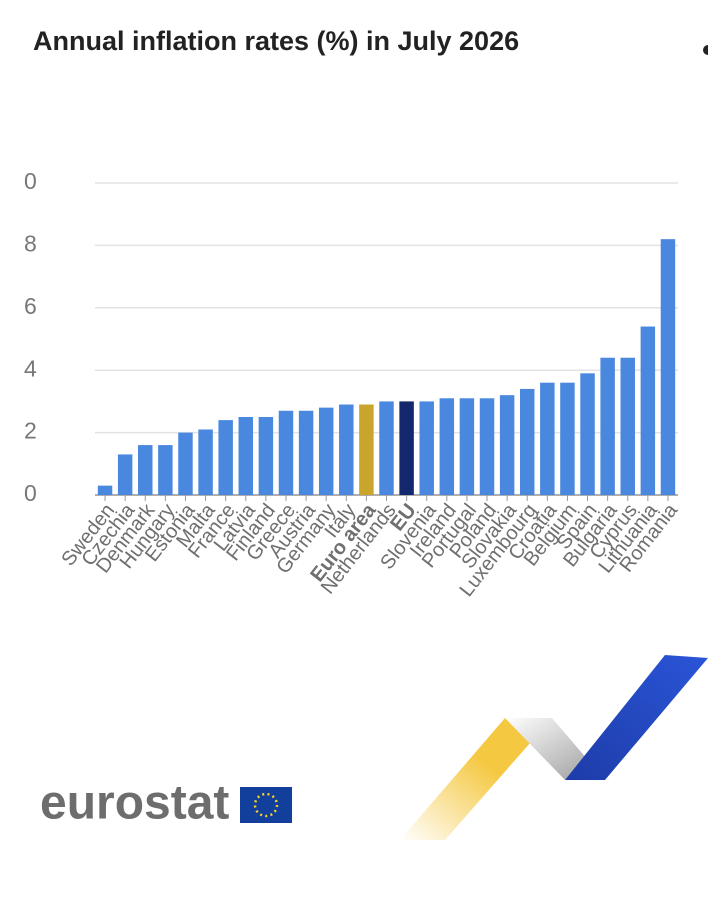  I want to click on y-tick-label: 8, so click(30, 243).